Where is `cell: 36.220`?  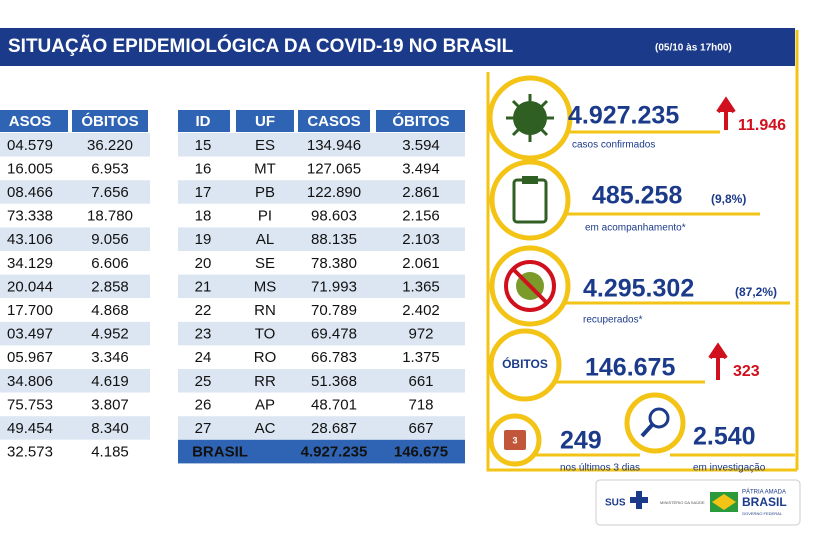 cell: 36.220 is located at coordinates (110, 145).